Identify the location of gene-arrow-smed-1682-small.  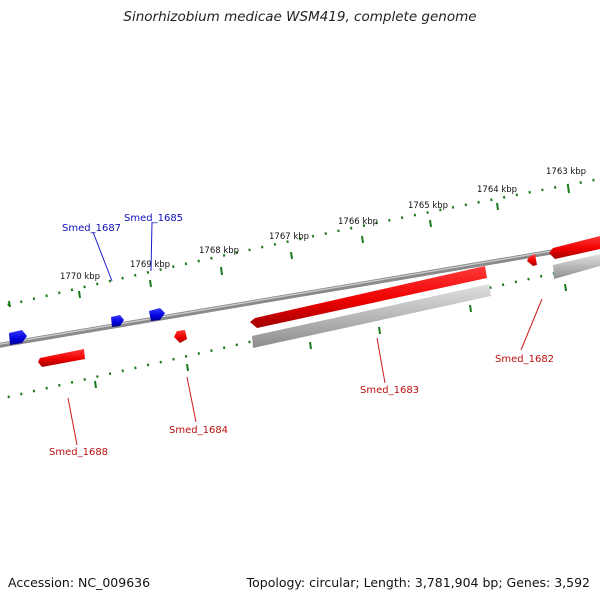
(532, 260).